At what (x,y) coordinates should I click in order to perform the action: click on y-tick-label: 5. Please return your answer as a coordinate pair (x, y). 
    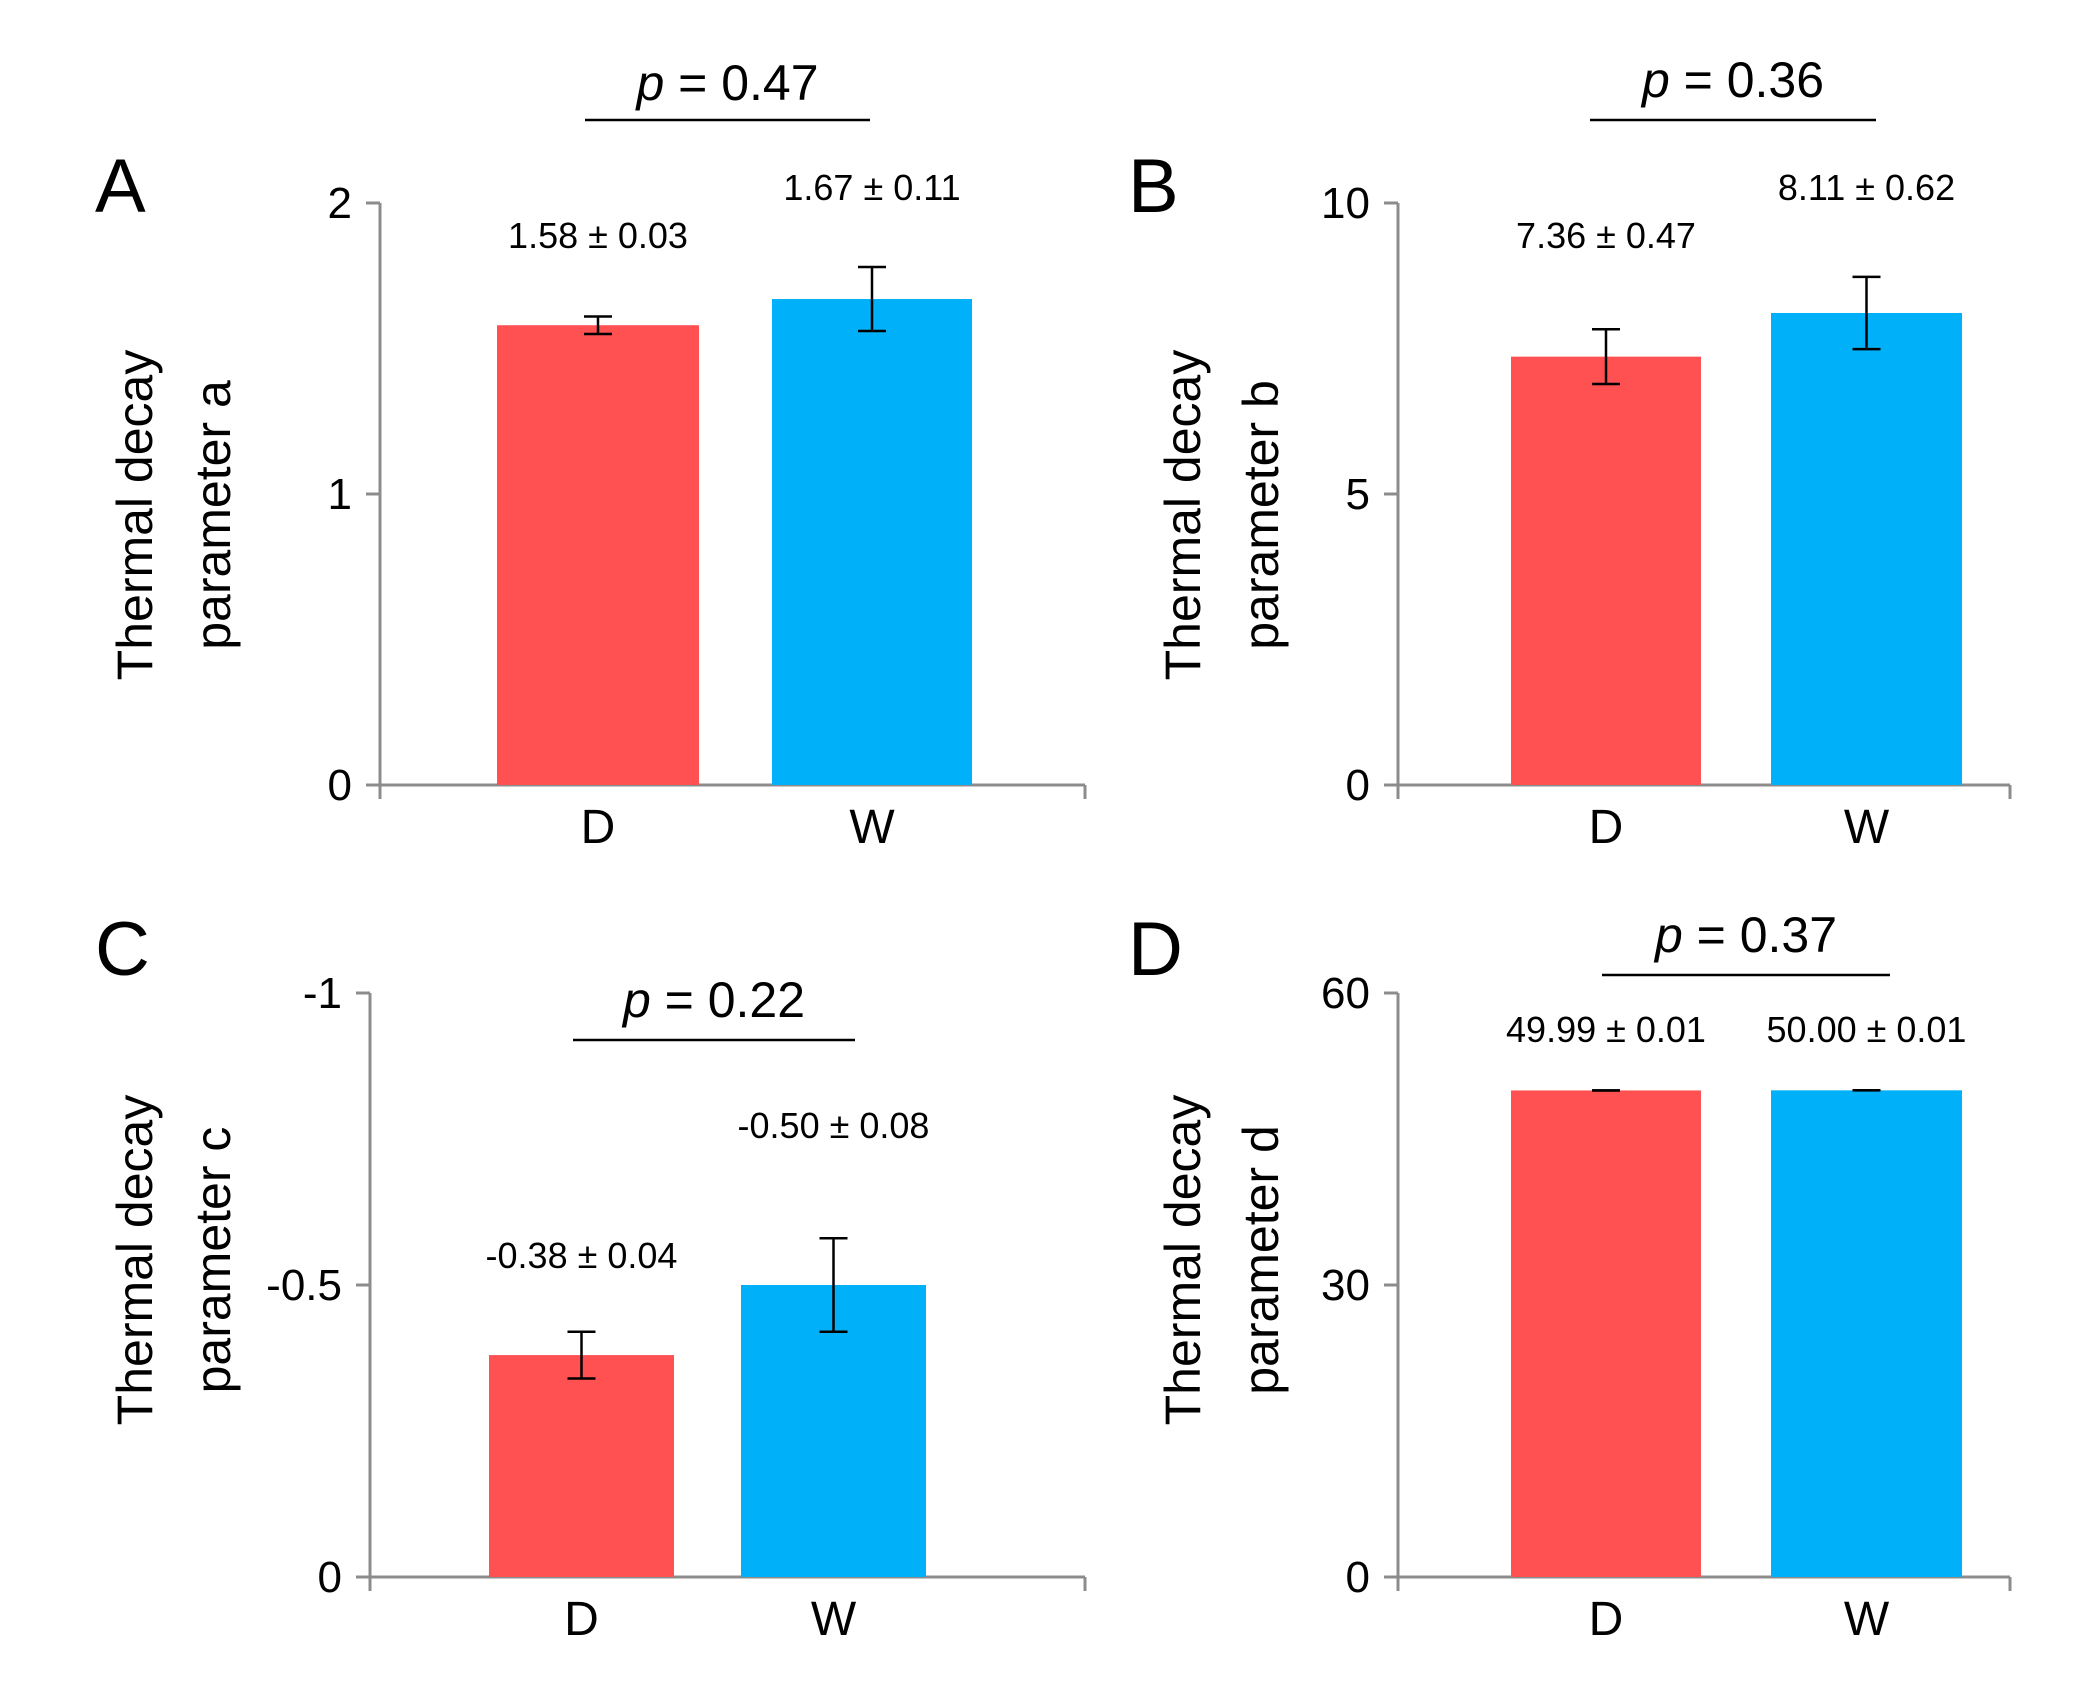
    Looking at the image, I should click on (1358, 494).